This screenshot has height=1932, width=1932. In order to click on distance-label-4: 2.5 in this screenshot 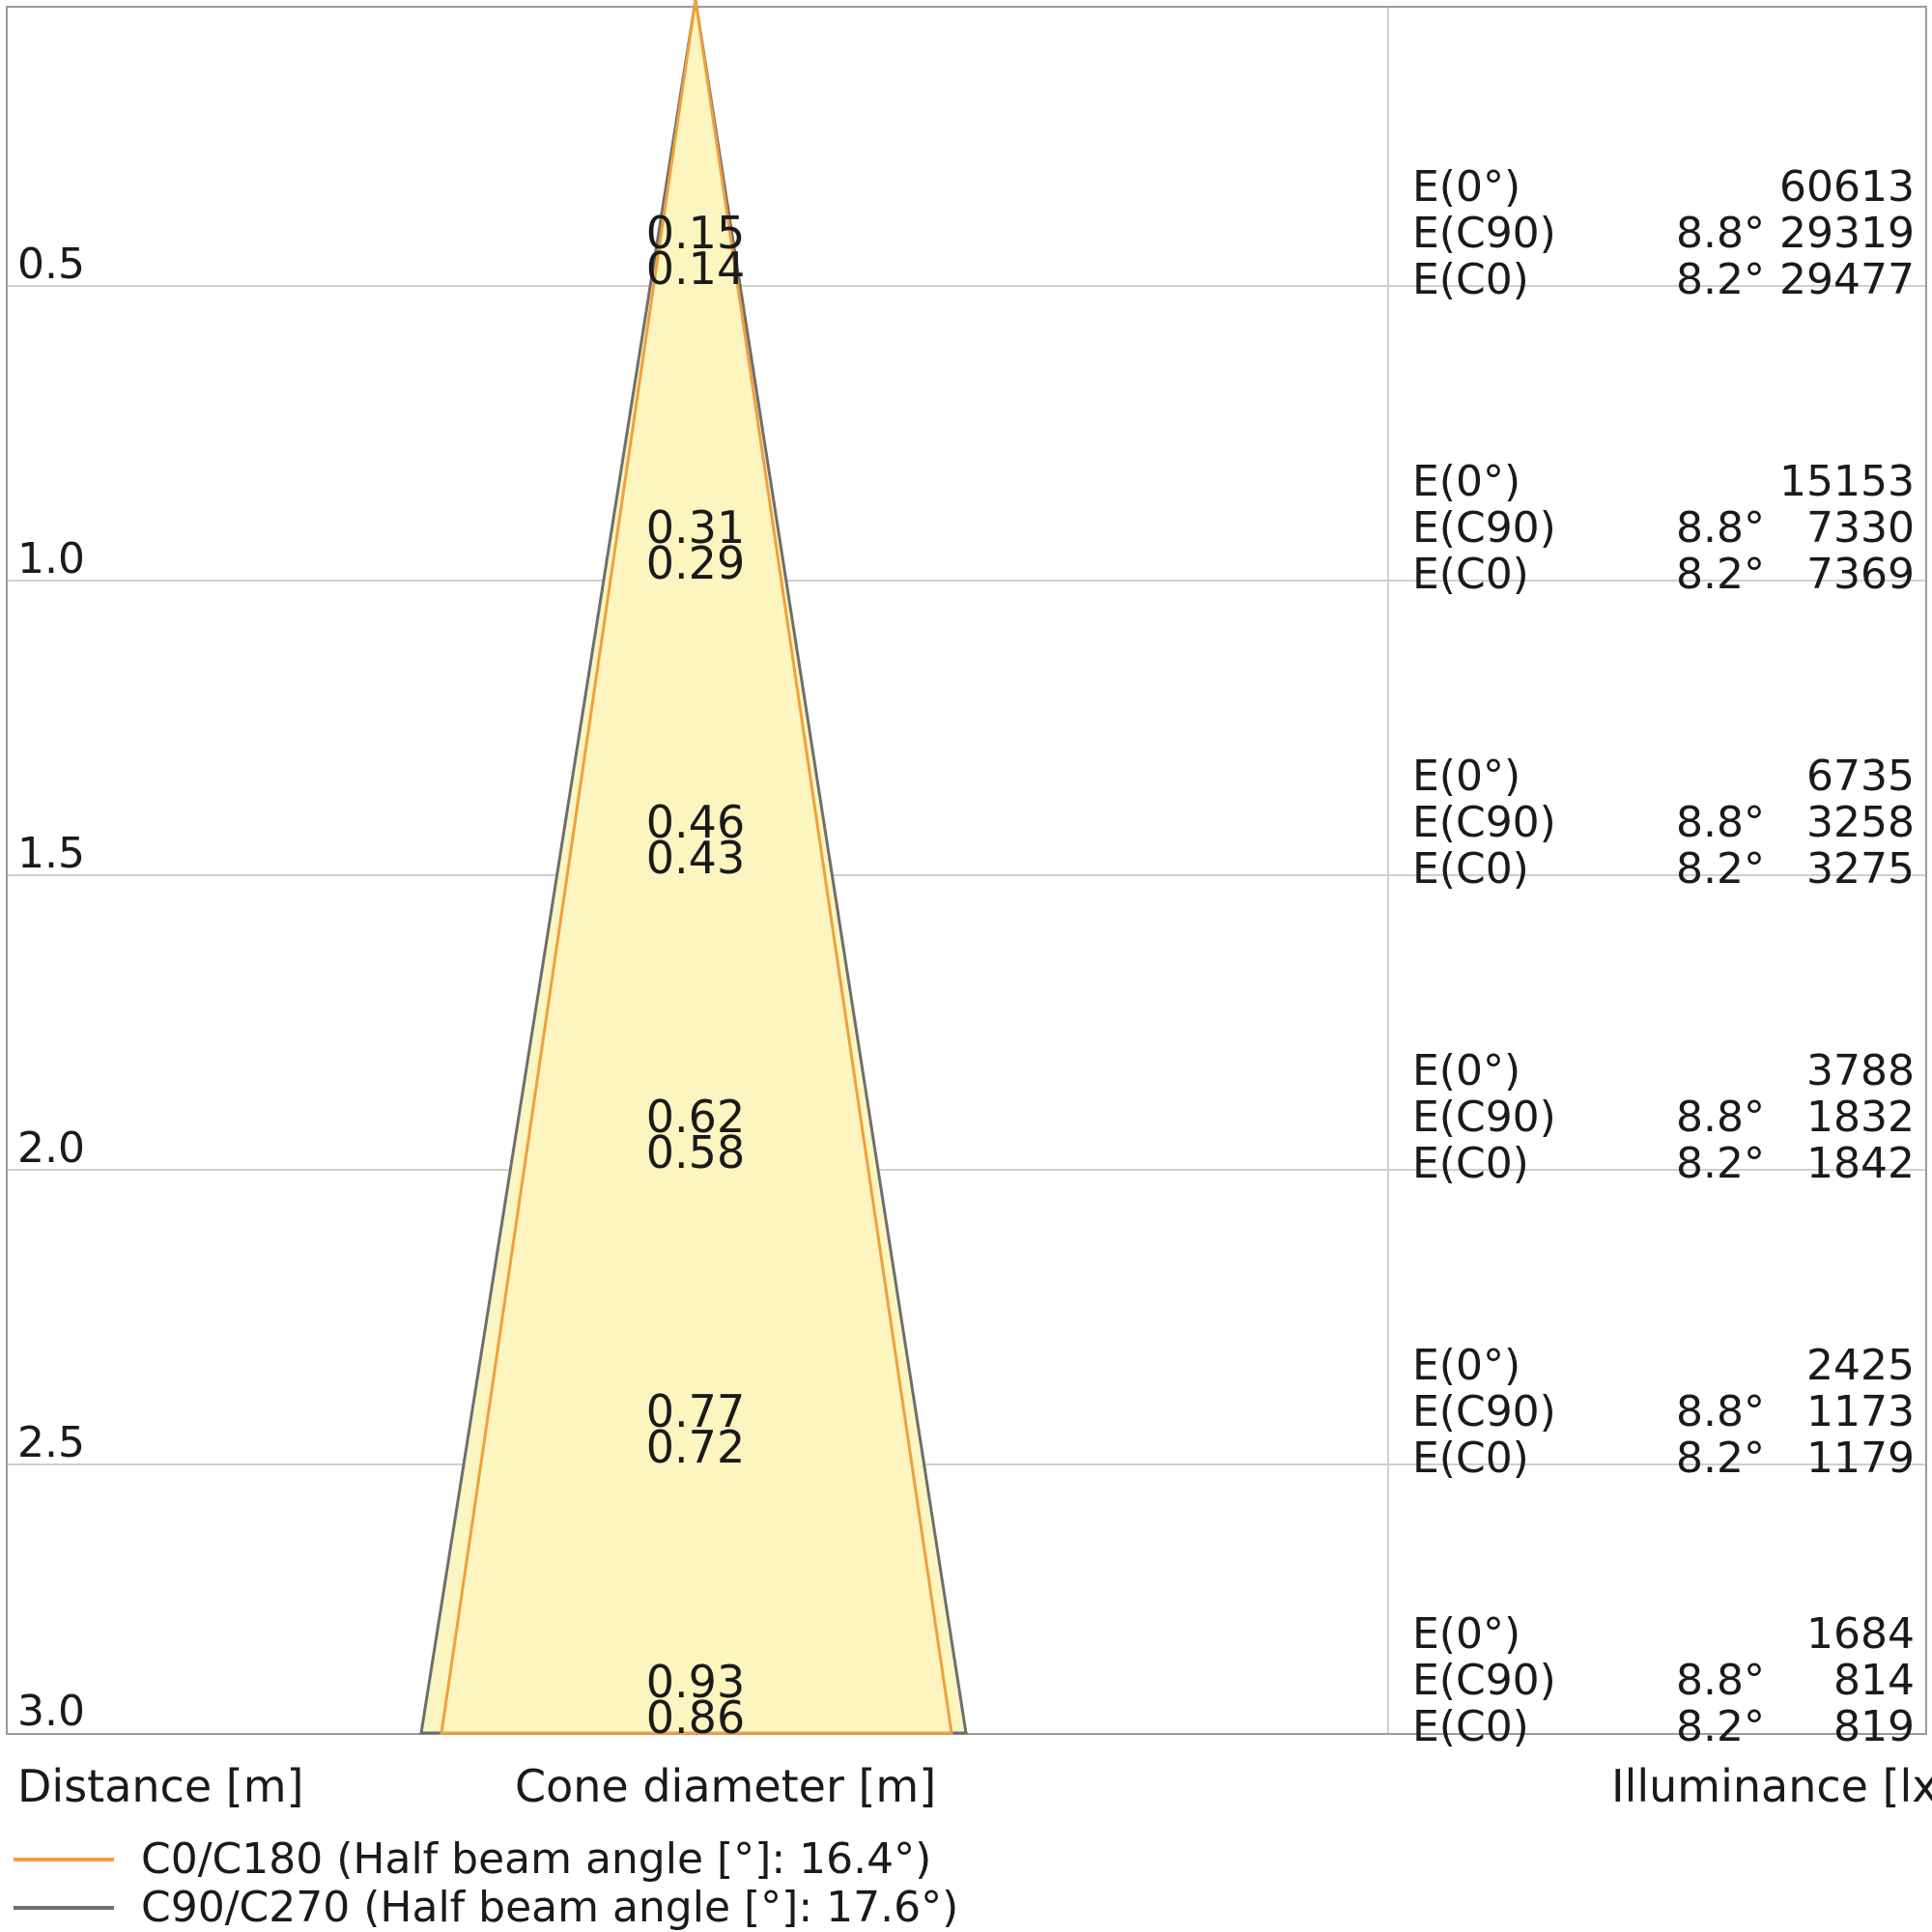, I will do `click(51, 1442)`.